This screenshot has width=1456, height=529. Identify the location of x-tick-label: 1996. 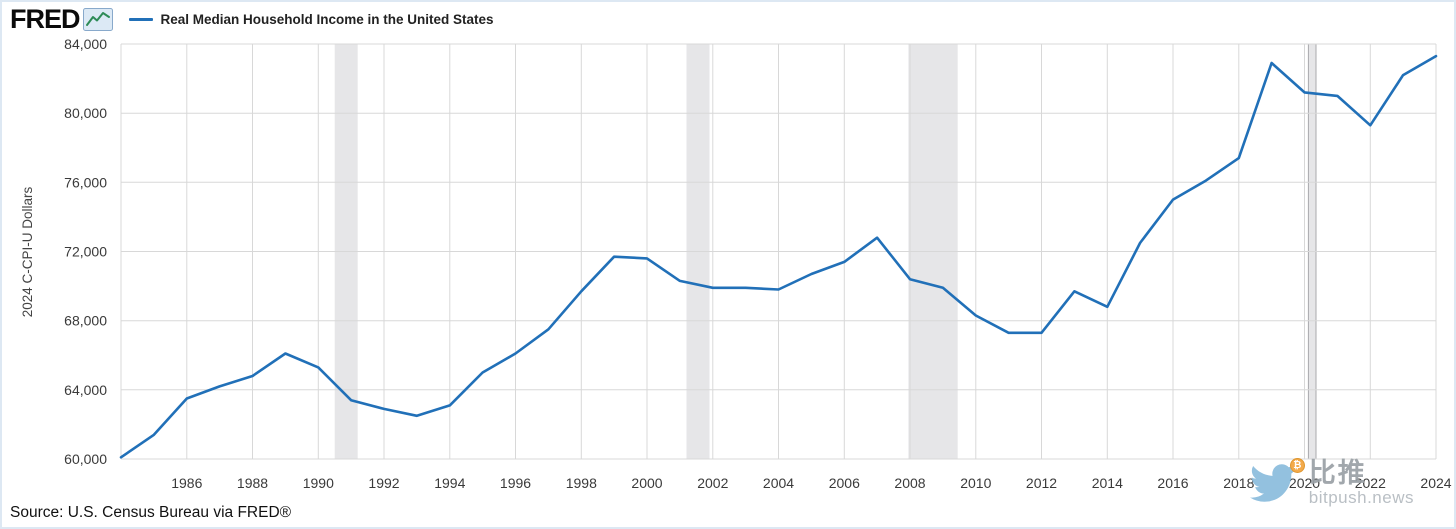
(515, 483).